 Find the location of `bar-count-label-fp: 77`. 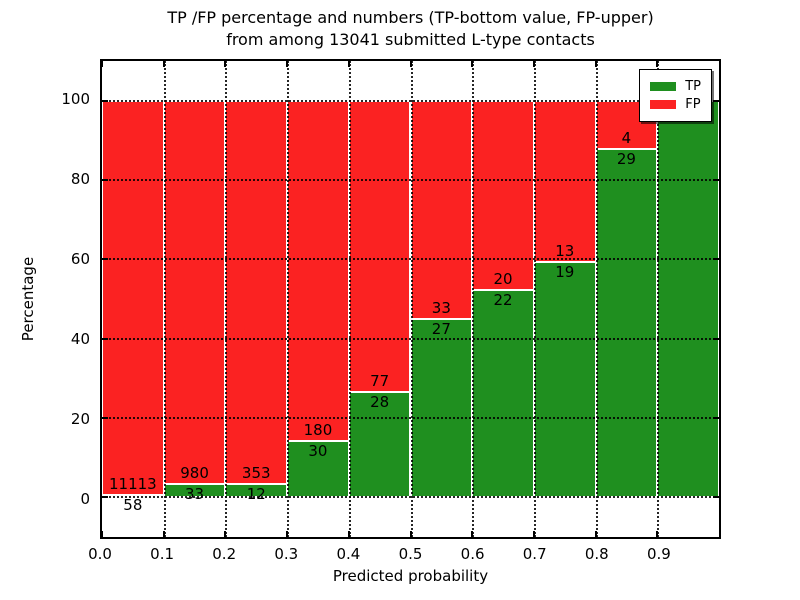

bar-count-label-fp: 77 is located at coordinates (380, 380).